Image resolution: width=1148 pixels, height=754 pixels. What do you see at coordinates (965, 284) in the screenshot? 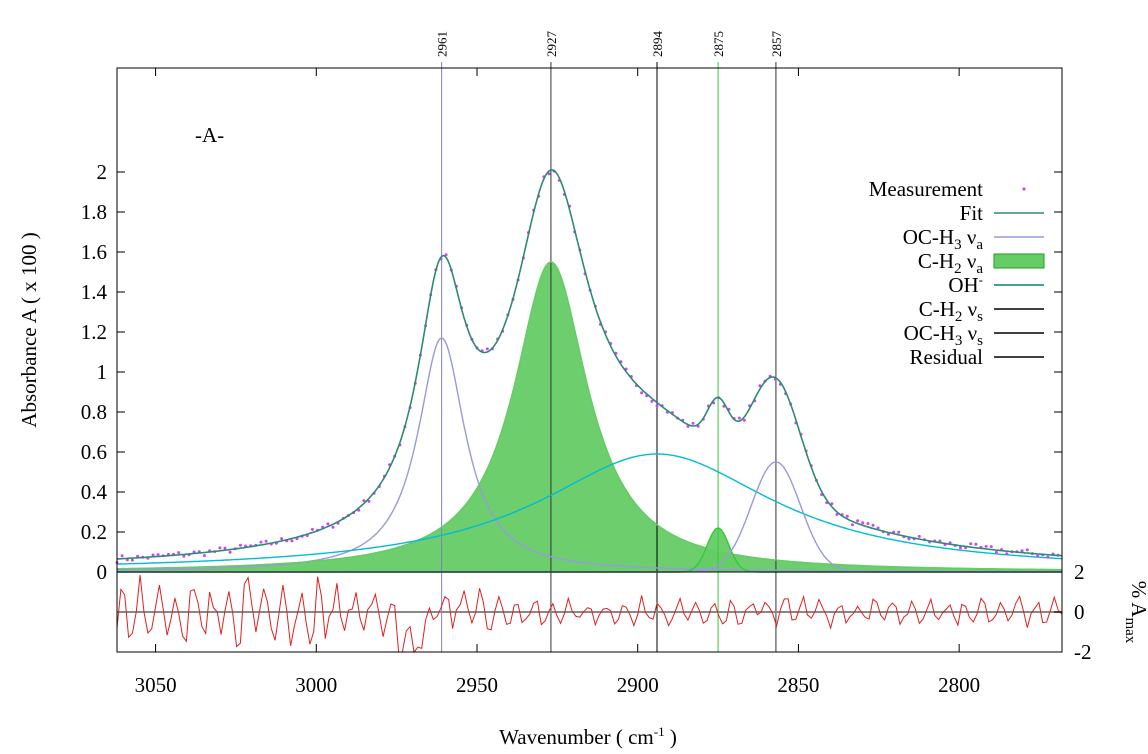
I see `legend-label: OH-` at bounding box center [965, 284].